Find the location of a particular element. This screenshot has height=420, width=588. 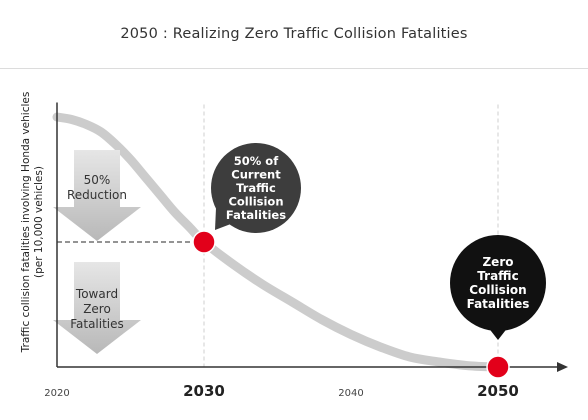

x-tick-label-2030: 2030 is located at coordinates (204, 391).